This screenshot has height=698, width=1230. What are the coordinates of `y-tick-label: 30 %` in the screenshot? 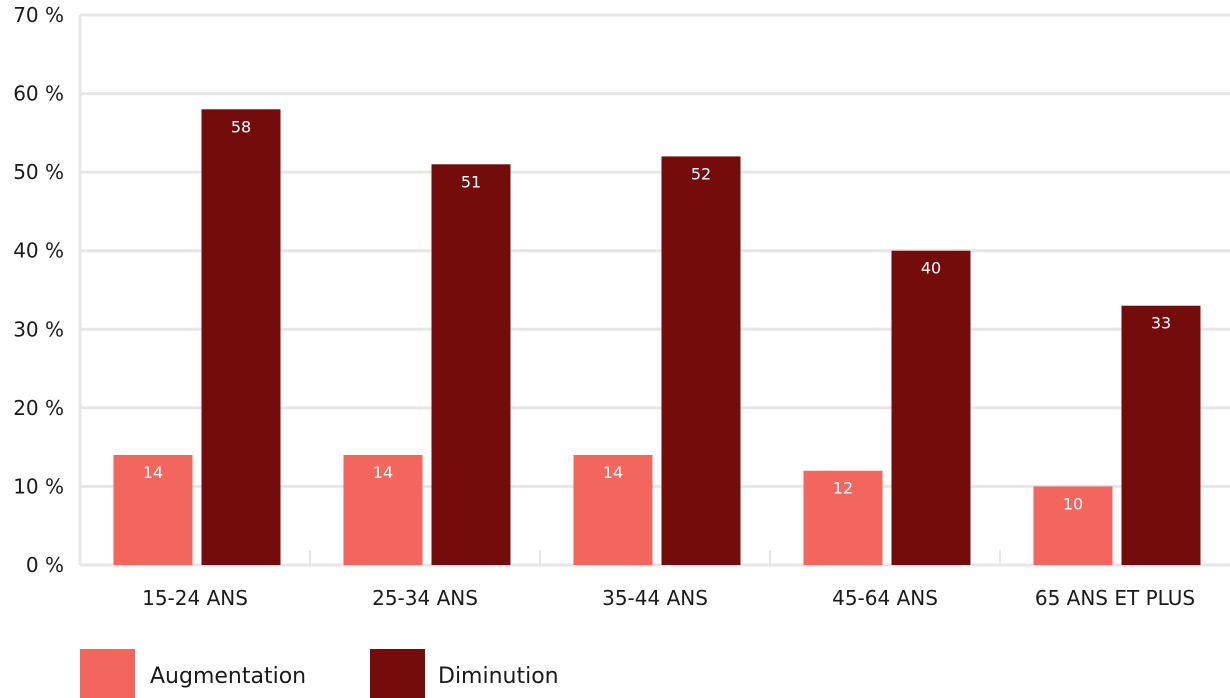 It's located at (38, 329).